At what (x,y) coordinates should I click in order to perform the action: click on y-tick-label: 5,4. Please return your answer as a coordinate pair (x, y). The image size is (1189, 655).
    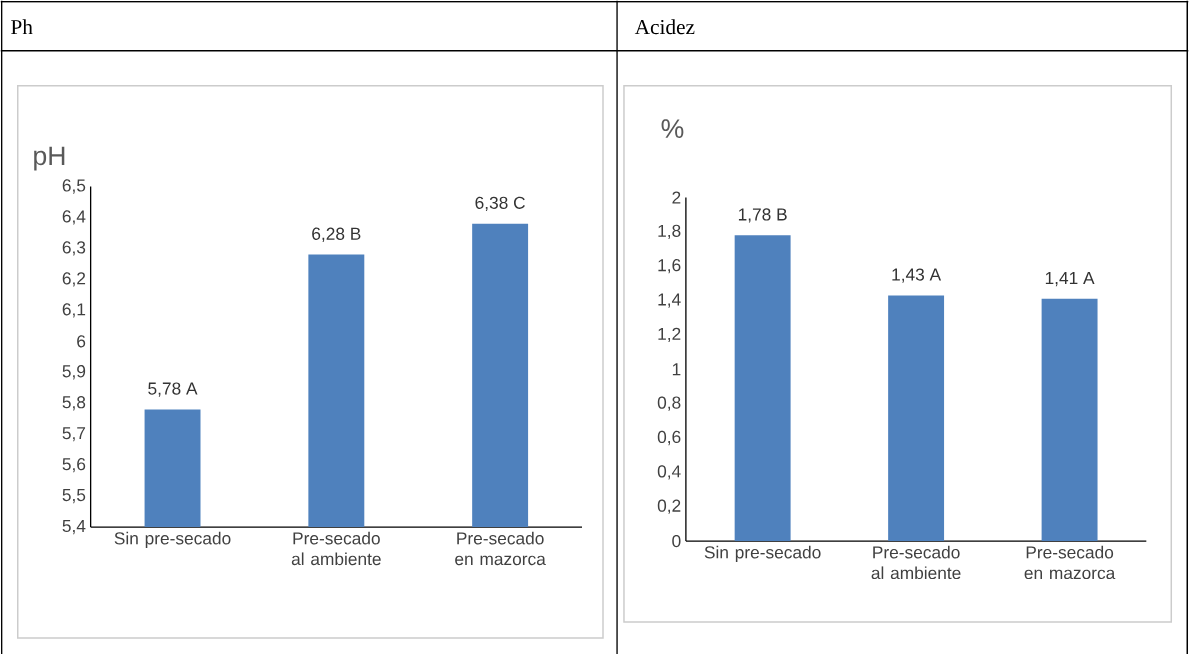
    Looking at the image, I should click on (74, 527).